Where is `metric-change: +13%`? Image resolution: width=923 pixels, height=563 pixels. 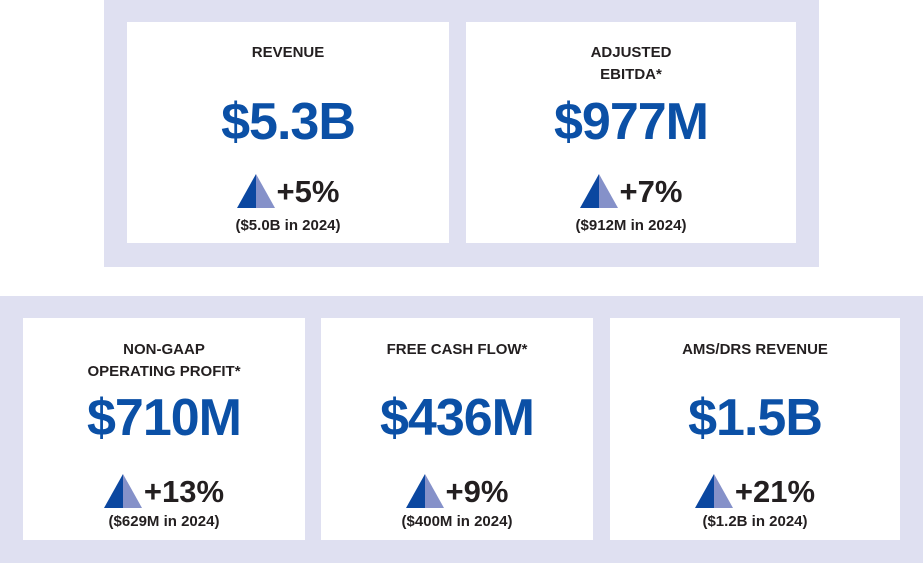
metric-change: +13% is located at coordinates (164, 490).